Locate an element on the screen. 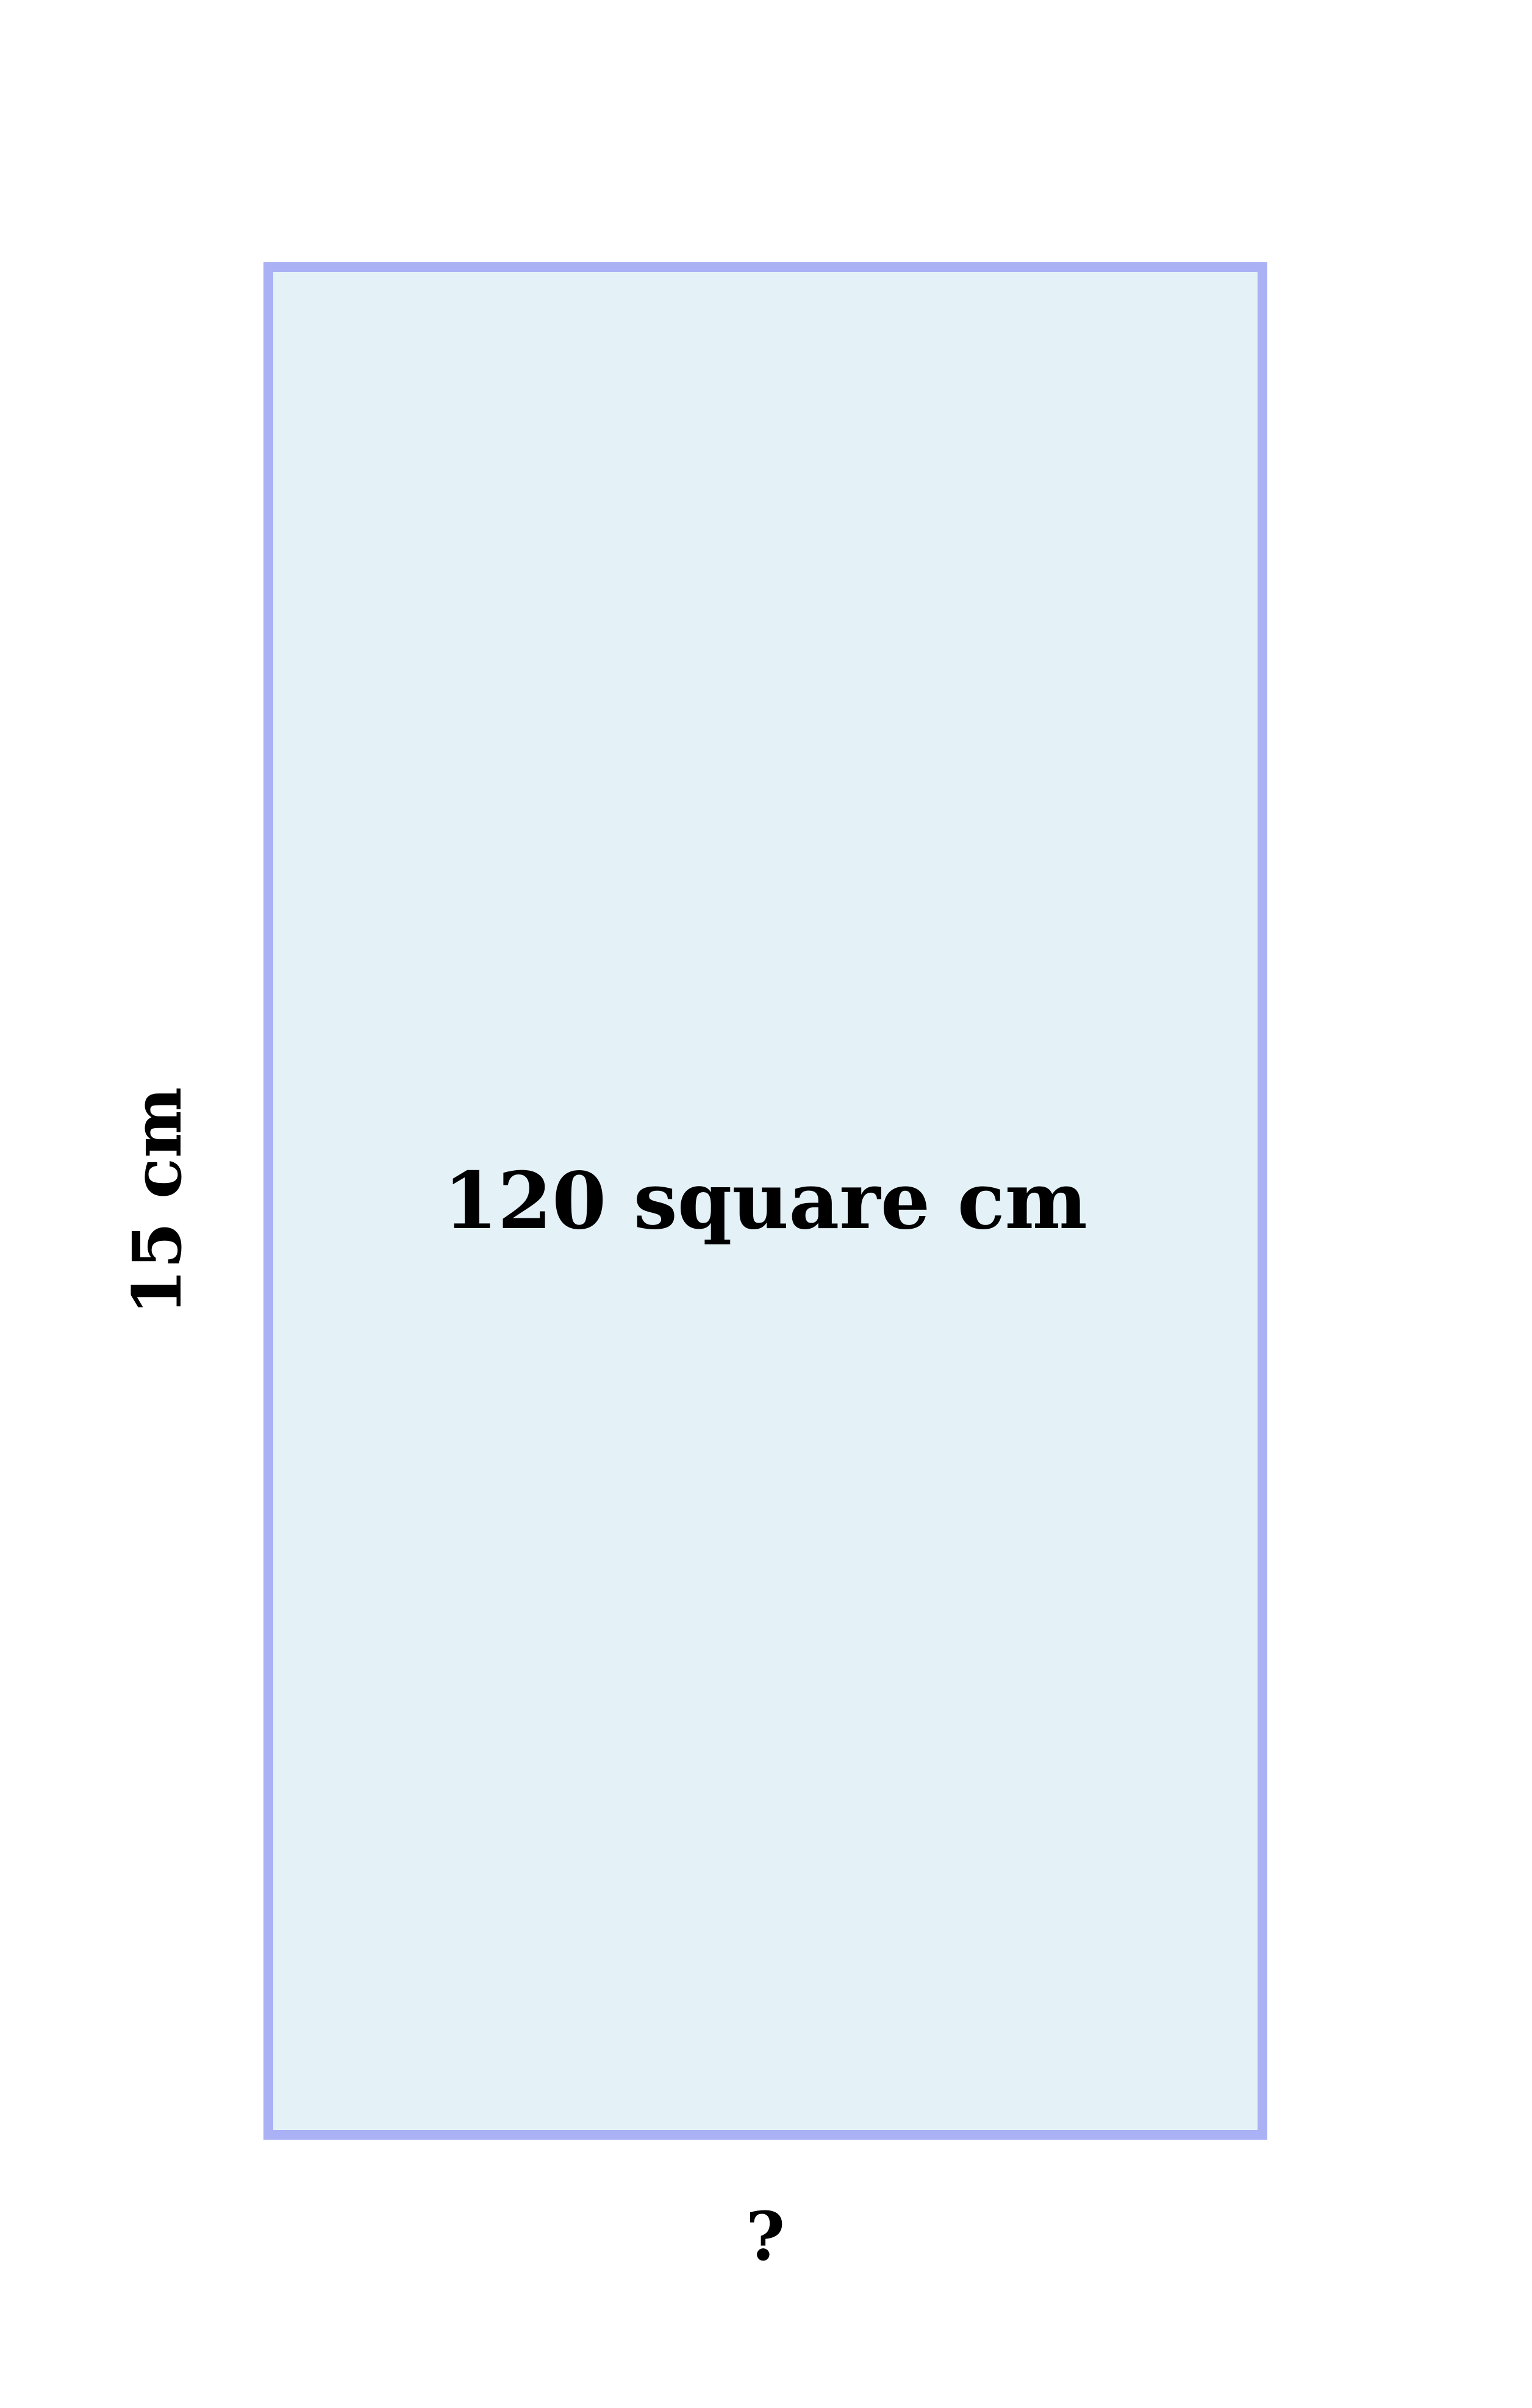 This screenshot has width=1532, height=2408. height-label: 15 cm is located at coordinates (157, 1201).